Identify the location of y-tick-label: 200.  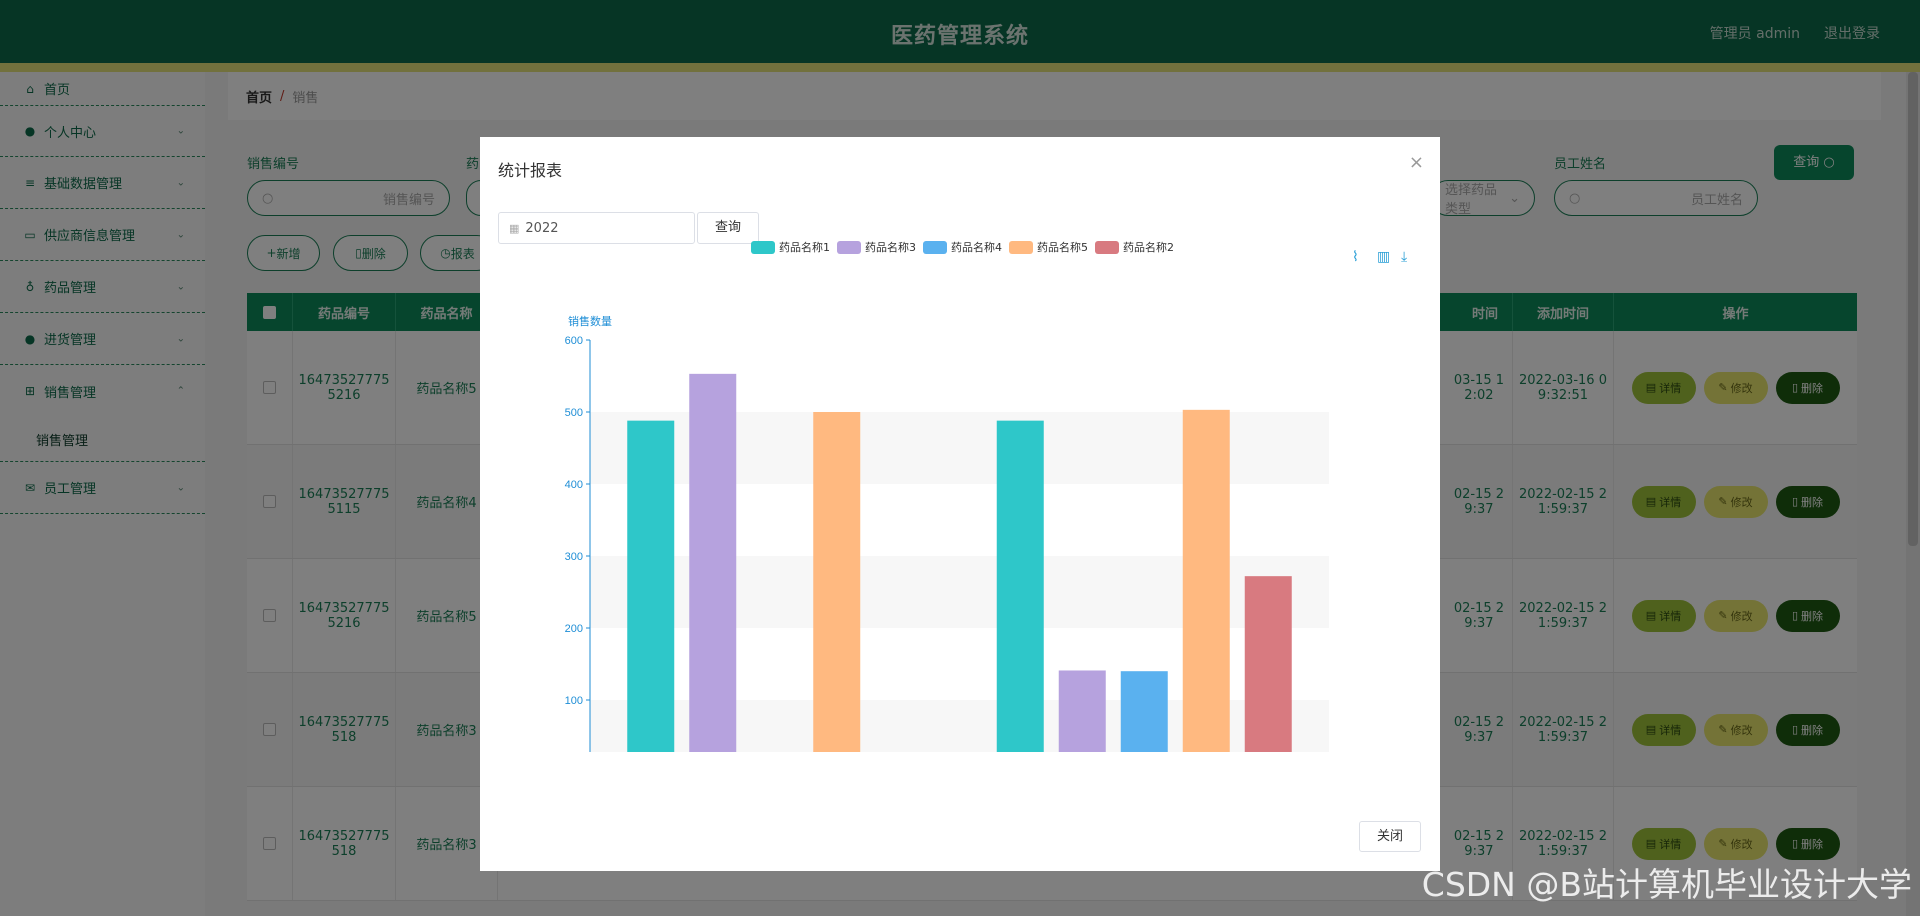
(574, 629).